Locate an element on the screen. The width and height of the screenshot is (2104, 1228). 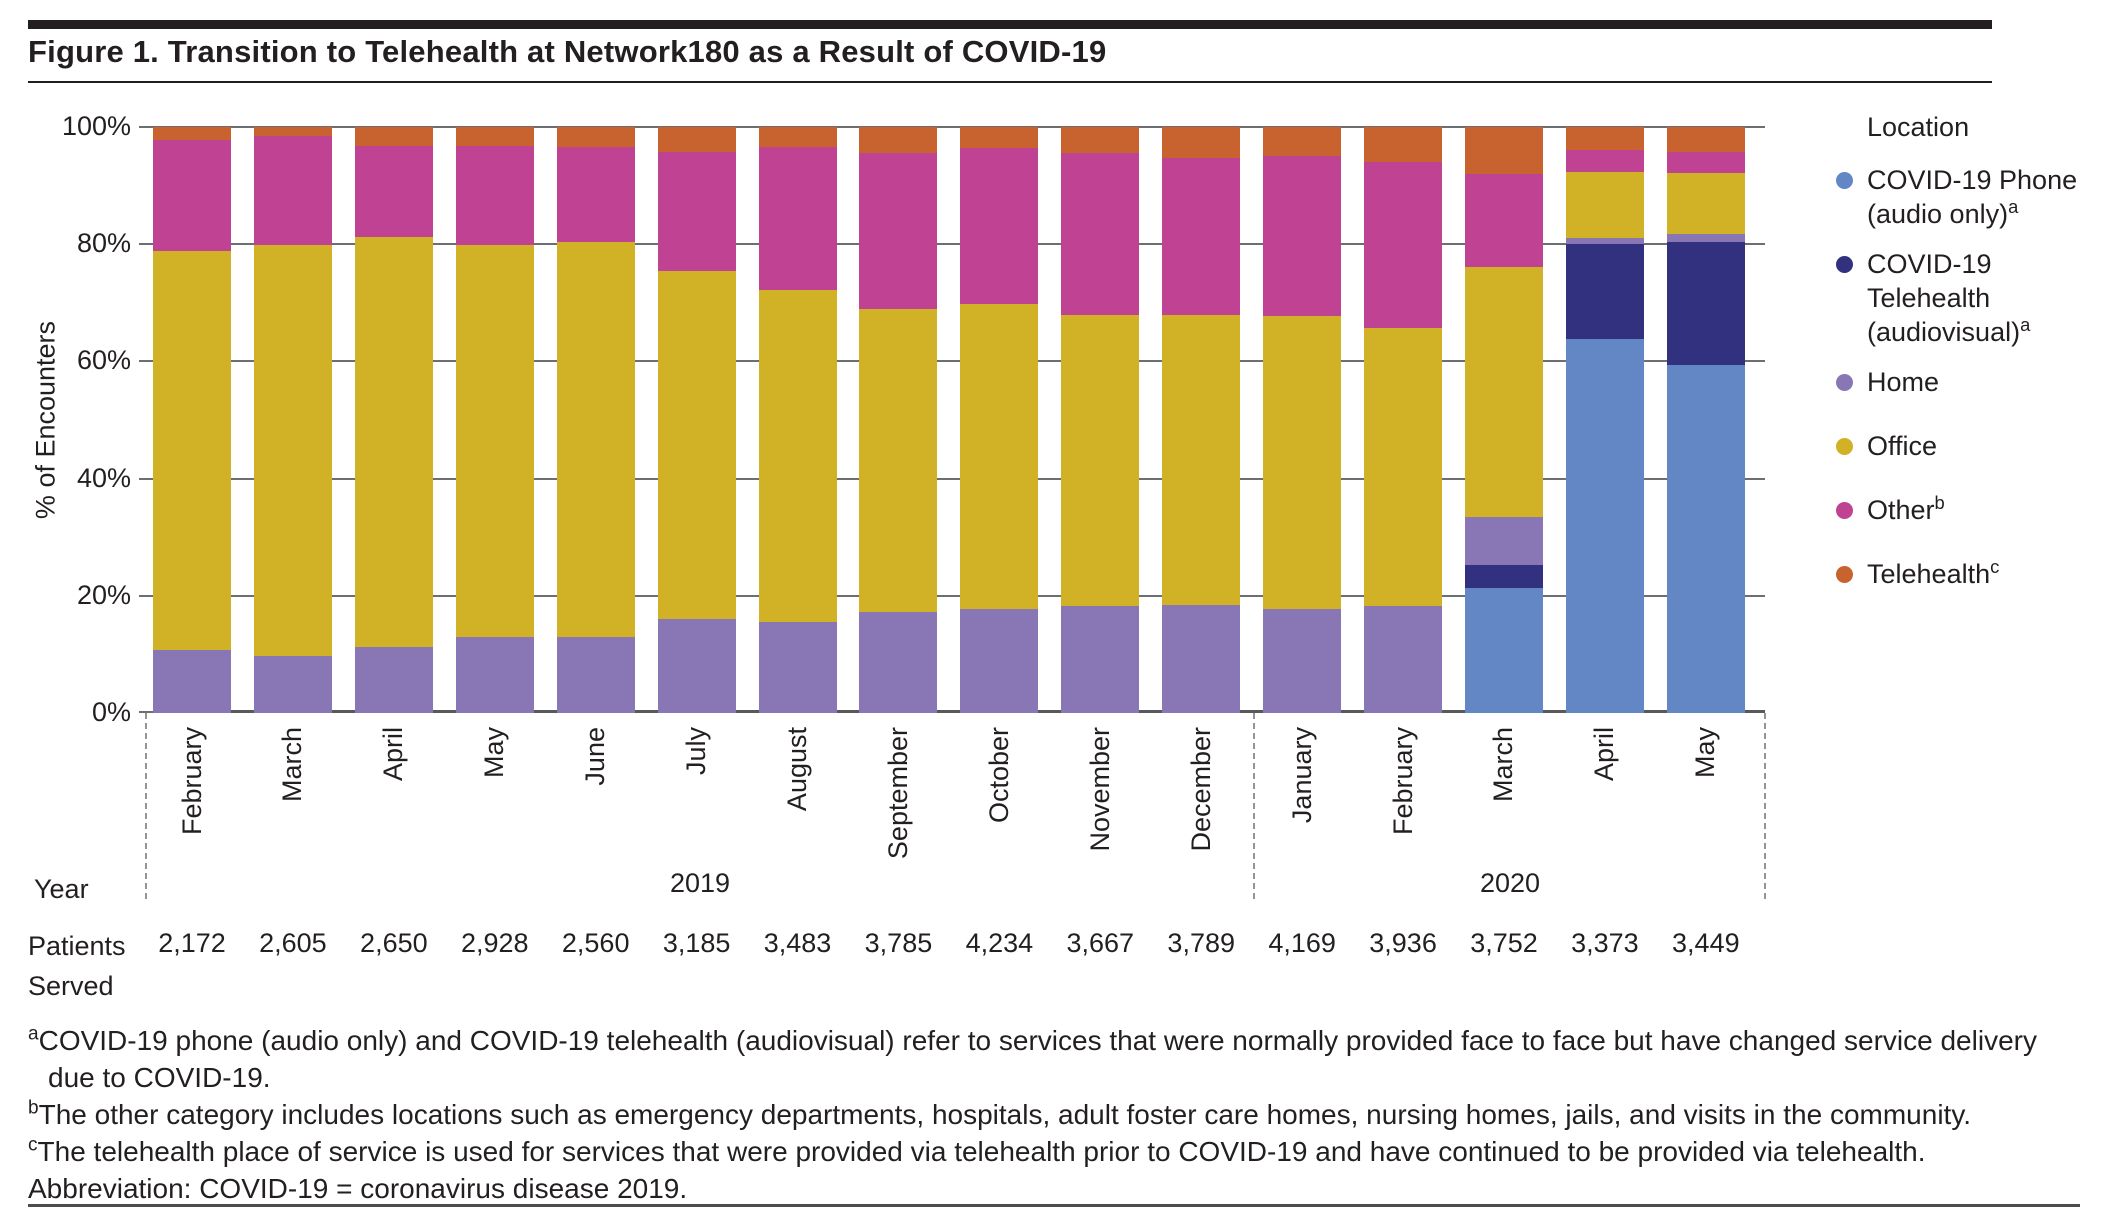
legend-label: Office is located at coordinates (1902, 446).